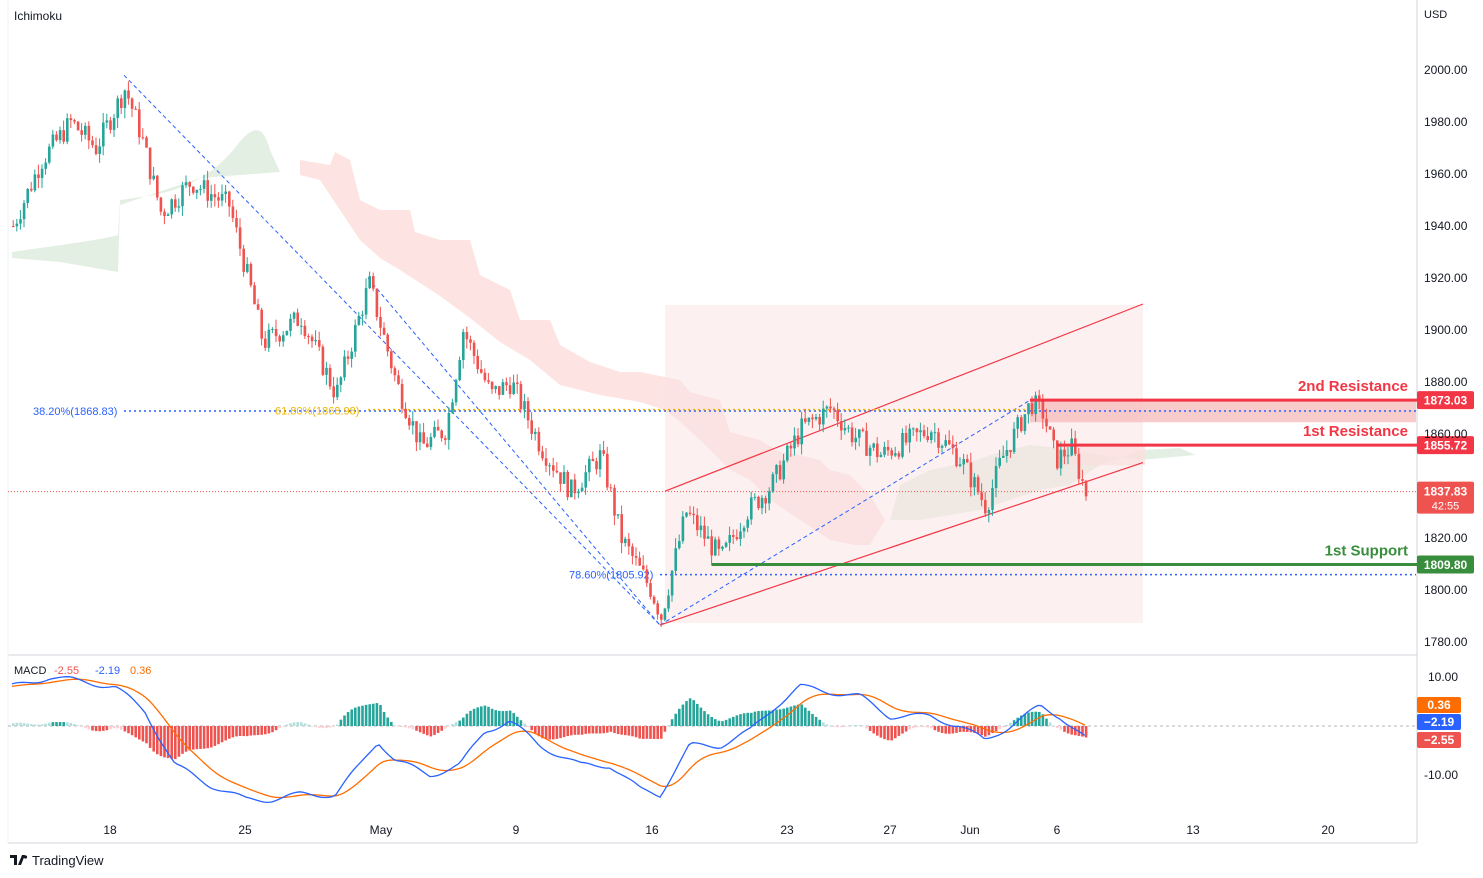  What do you see at coordinates (1443, 677) in the screenshot?
I see `macd-tick-label: 10.00` at bounding box center [1443, 677].